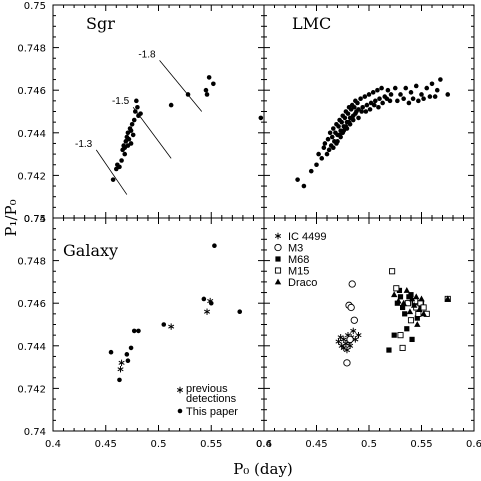 Image resolution: width=481 pixels, height=481 pixels. Describe the element at coordinates (295, 249) in the screenshot. I see `legend-label: M3` at that location.